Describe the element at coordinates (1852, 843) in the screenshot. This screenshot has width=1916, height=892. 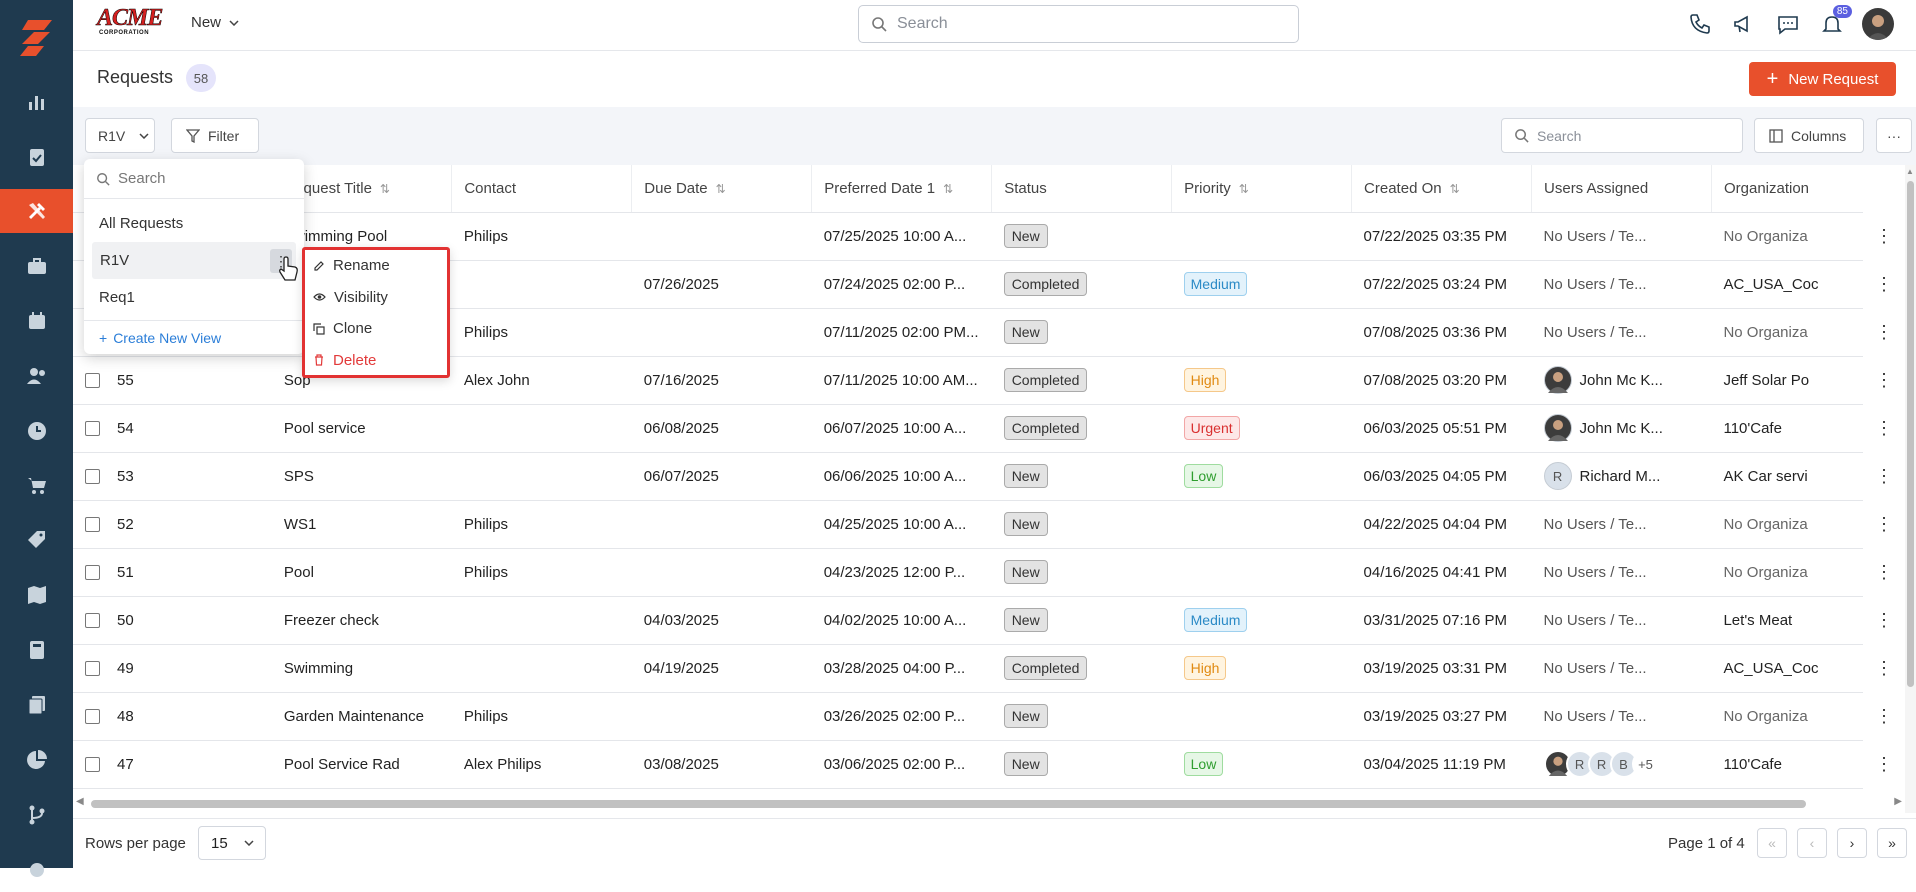
I see `next-page-button: ›` at that location.